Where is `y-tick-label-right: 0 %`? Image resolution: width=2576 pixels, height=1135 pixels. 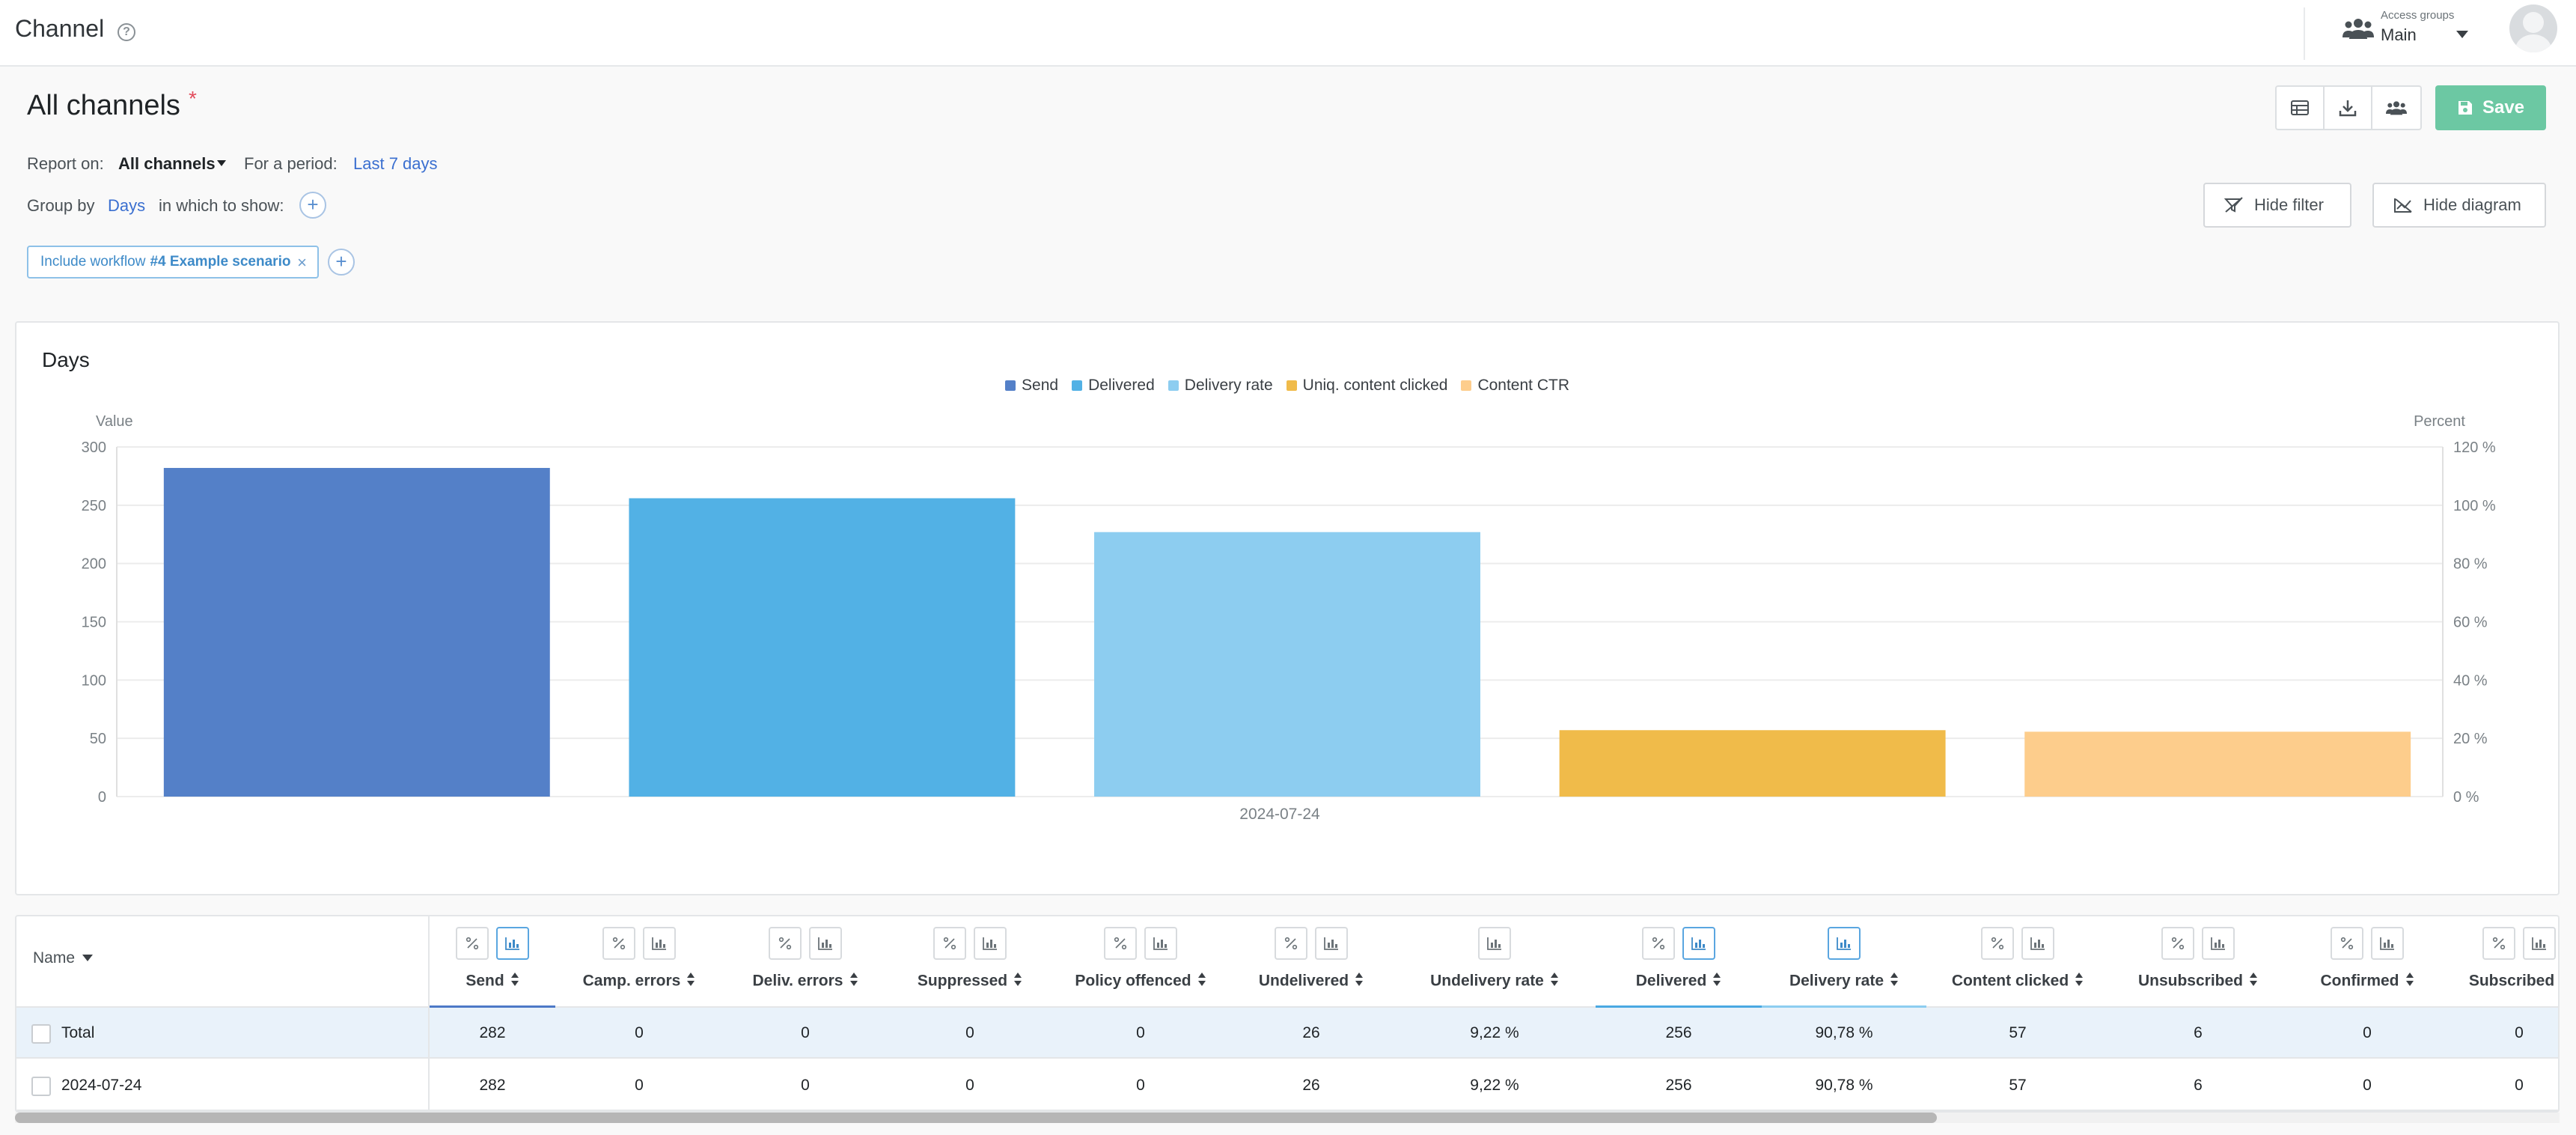 y-tick-label-right: 0 % is located at coordinates (2466, 797).